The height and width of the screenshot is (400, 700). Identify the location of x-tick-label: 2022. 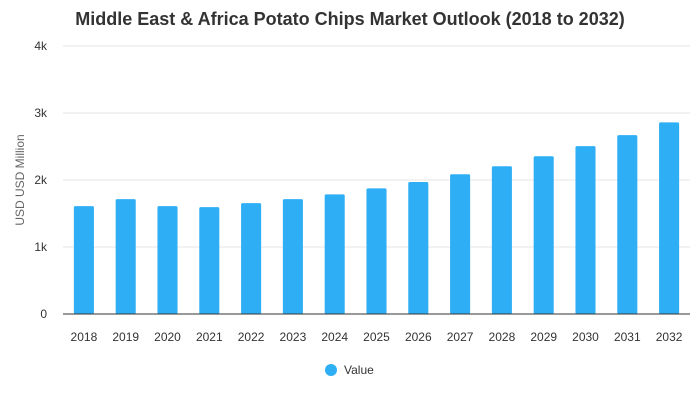
(251, 337).